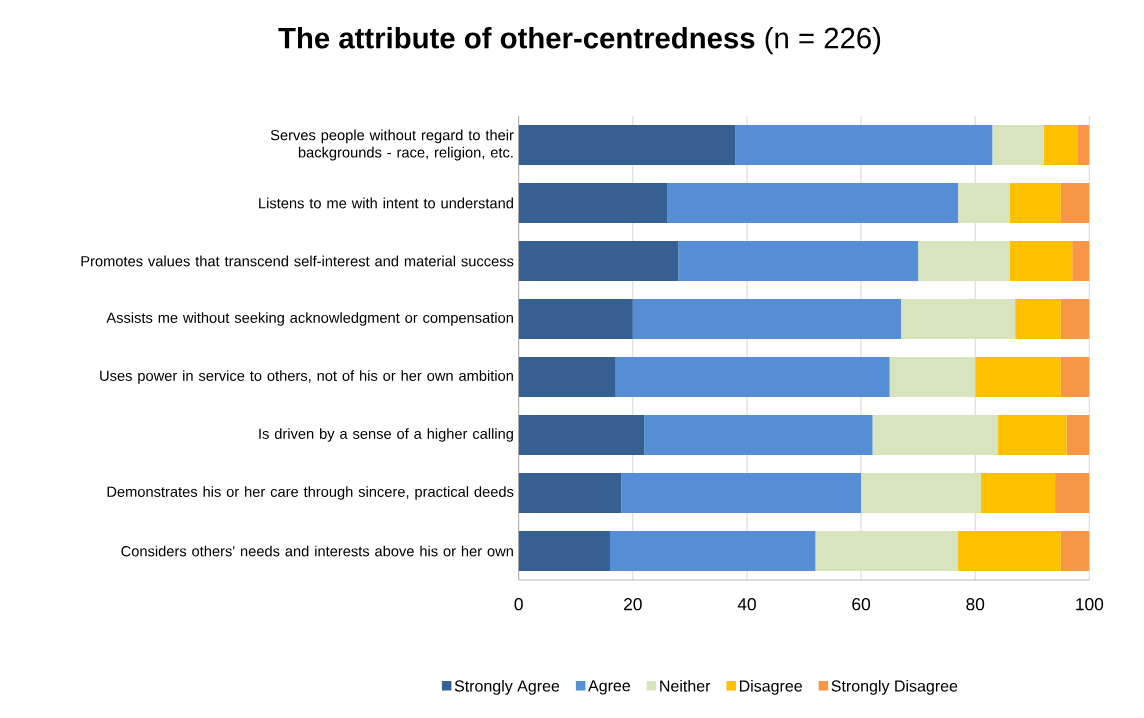 Image resolution: width=1144 pixels, height=718 pixels. What do you see at coordinates (1090, 604) in the screenshot?
I see `x-tick-label: 100` at bounding box center [1090, 604].